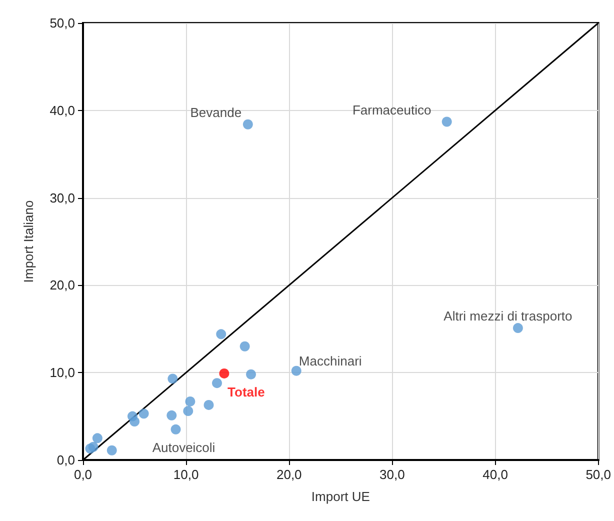  Describe the element at coordinates (62, 198) in the screenshot. I see `y-tick-label: 30,0` at that location.